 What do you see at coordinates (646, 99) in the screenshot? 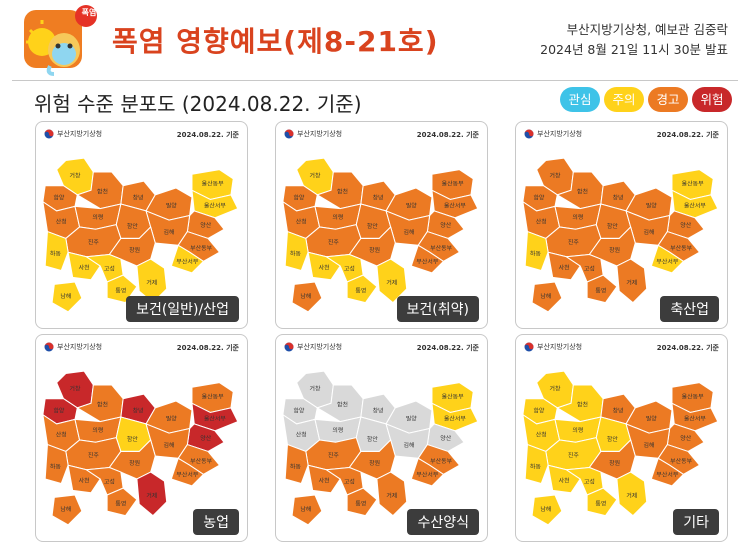
I see `risk-legend: 관심 주의 경고 위험` at bounding box center [646, 99].